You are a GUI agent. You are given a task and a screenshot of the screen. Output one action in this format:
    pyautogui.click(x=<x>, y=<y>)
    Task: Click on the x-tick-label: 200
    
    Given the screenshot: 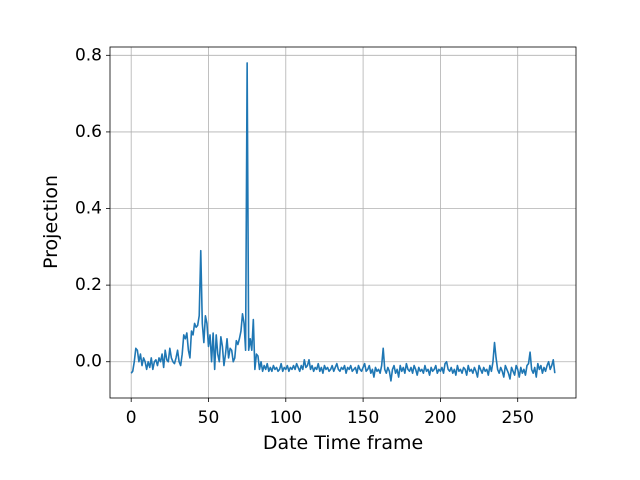 What is the action you would take?
    pyautogui.click(x=440, y=418)
    